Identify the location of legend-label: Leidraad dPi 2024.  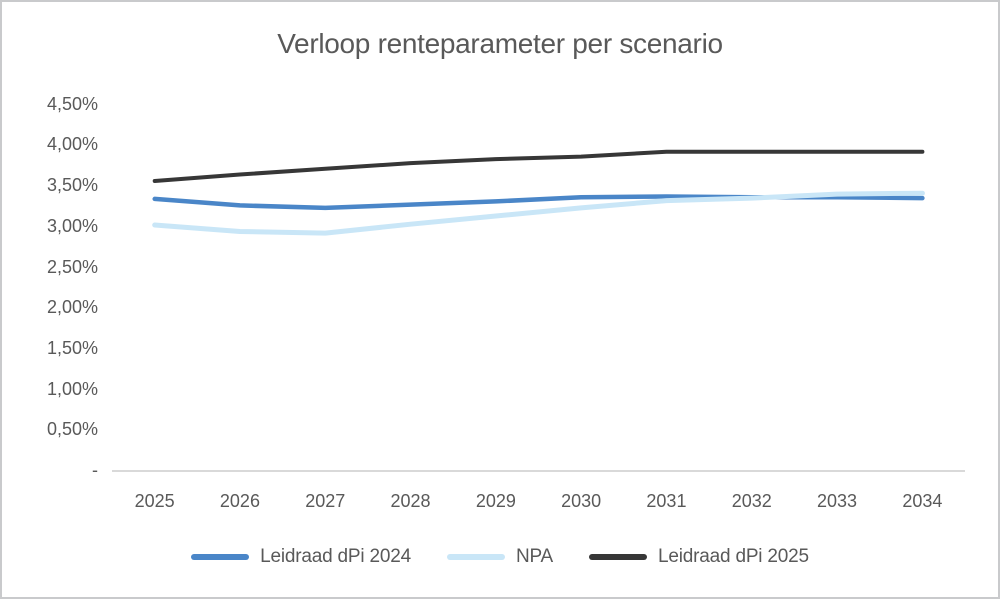
(335, 556).